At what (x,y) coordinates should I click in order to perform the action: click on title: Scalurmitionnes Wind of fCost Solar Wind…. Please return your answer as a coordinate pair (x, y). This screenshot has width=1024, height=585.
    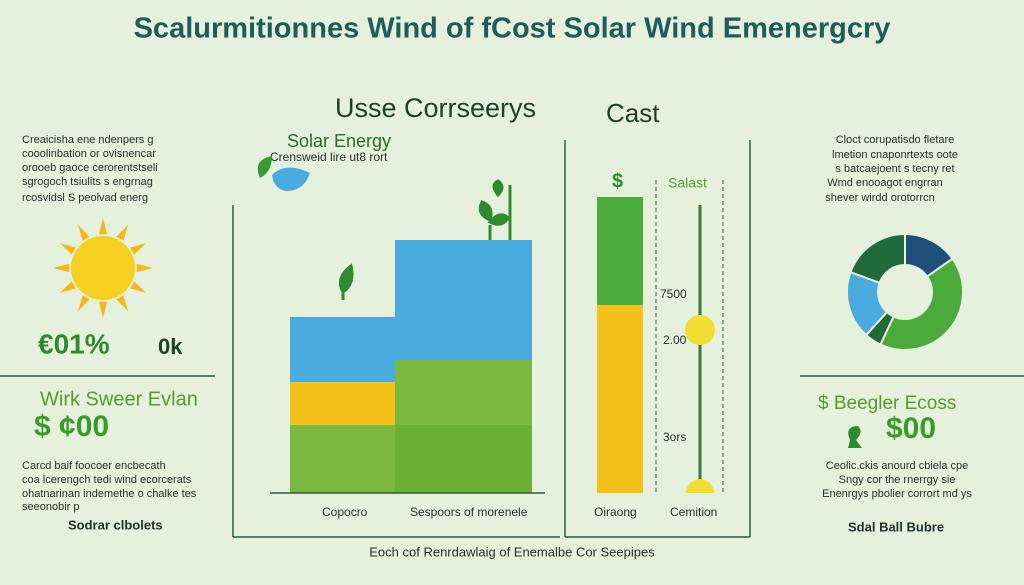
    Looking at the image, I should click on (512, 29).